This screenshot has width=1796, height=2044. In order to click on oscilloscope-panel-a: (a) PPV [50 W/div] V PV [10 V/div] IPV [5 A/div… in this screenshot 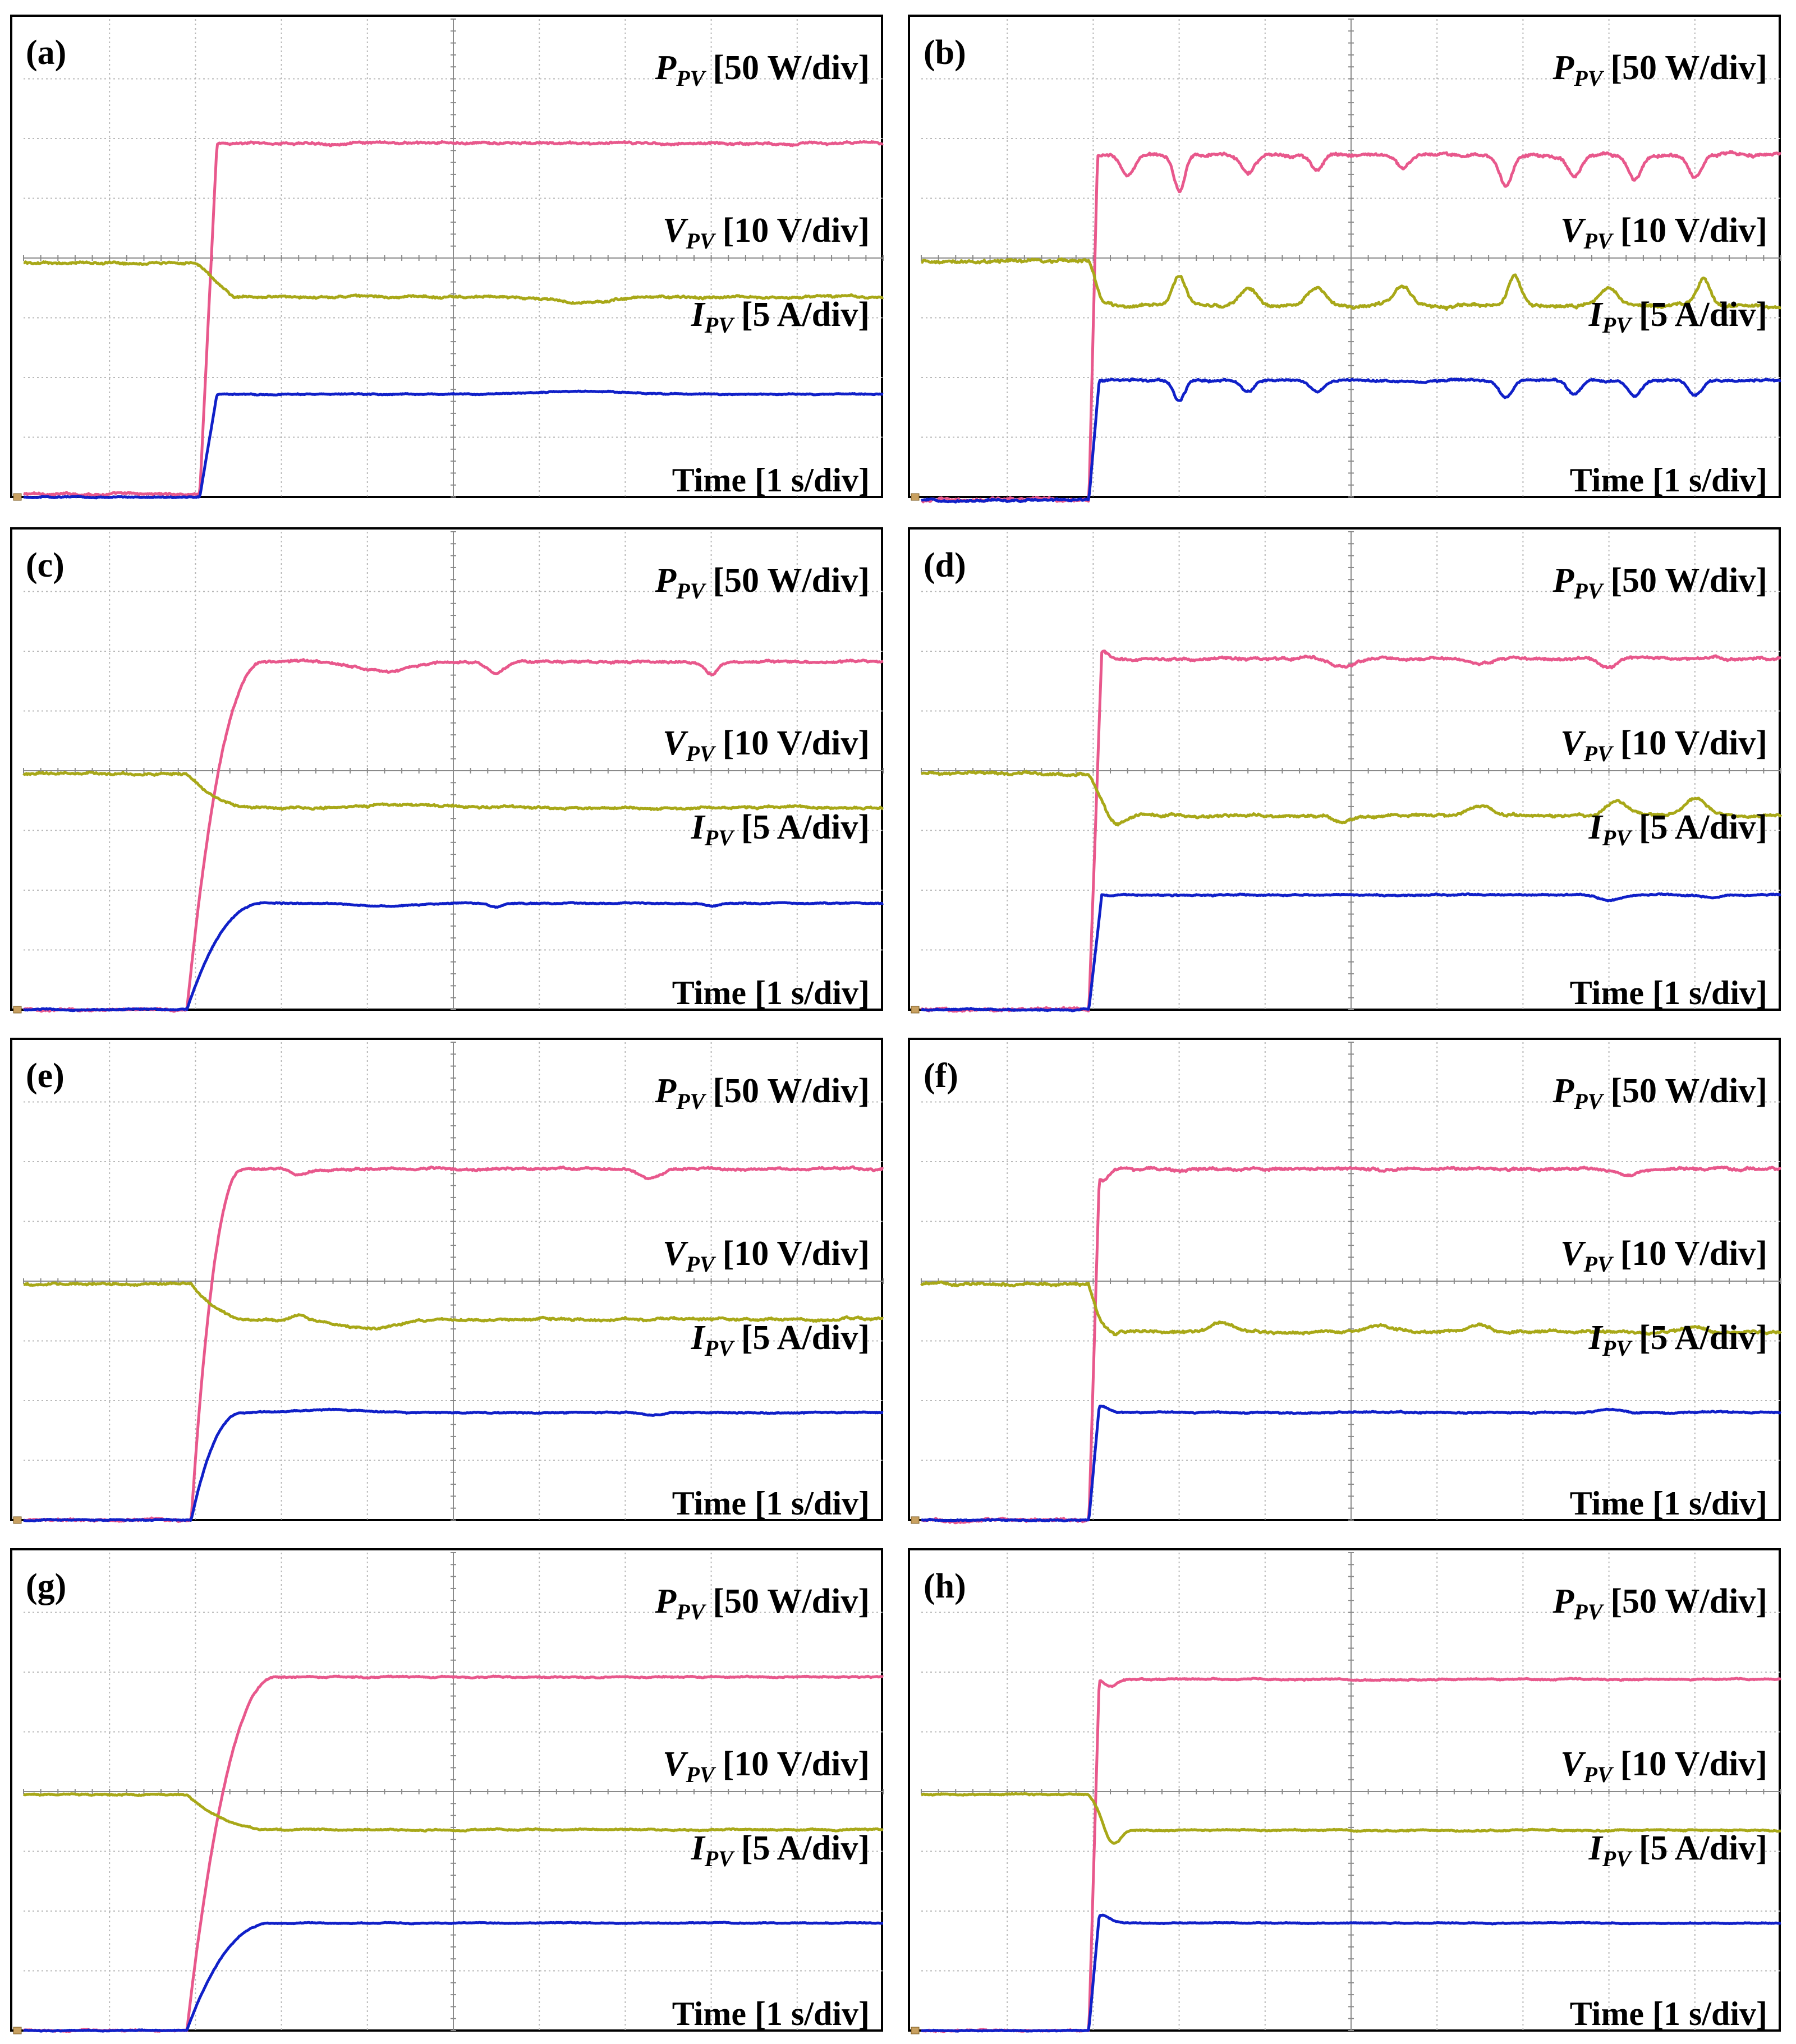, I will do `click(447, 258)`.